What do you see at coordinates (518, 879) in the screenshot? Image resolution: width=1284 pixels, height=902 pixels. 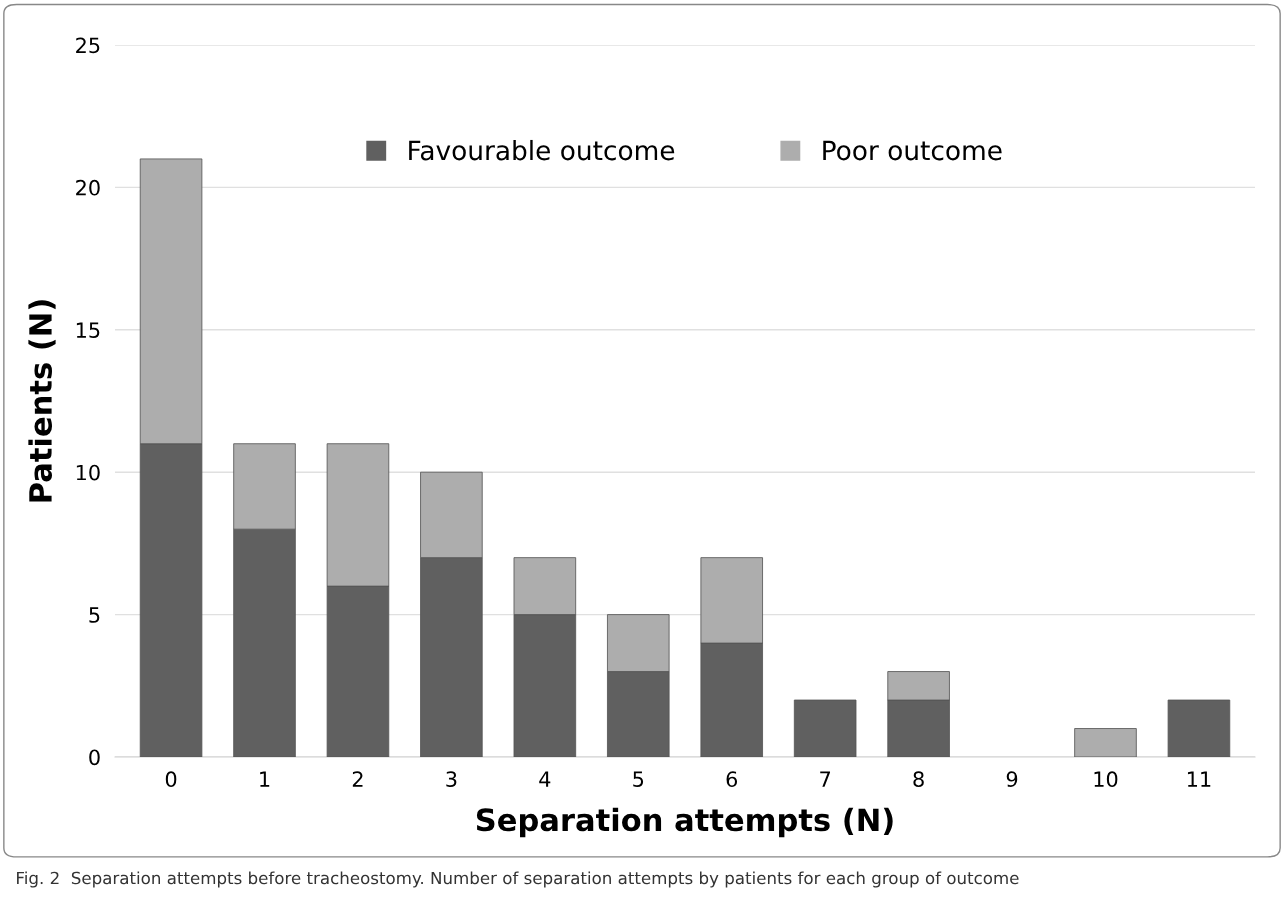 I see `caption: Fig. 2 Separation attempts before tracheostomy. Number of separation attempts by patients for each group of outcome` at bounding box center [518, 879].